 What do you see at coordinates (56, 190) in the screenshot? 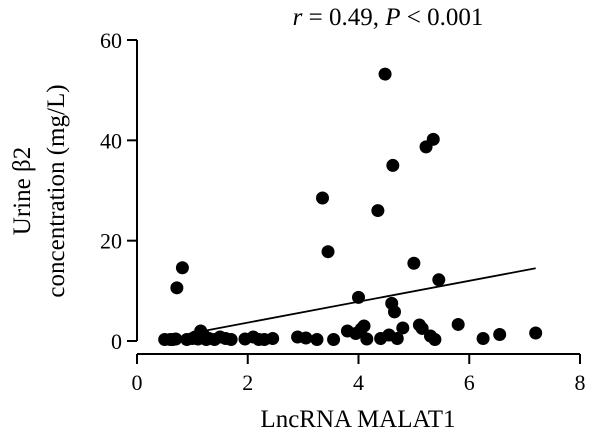
I see `y-axis-label-line-2: concentration (mg/L)` at bounding box center [56, 190].